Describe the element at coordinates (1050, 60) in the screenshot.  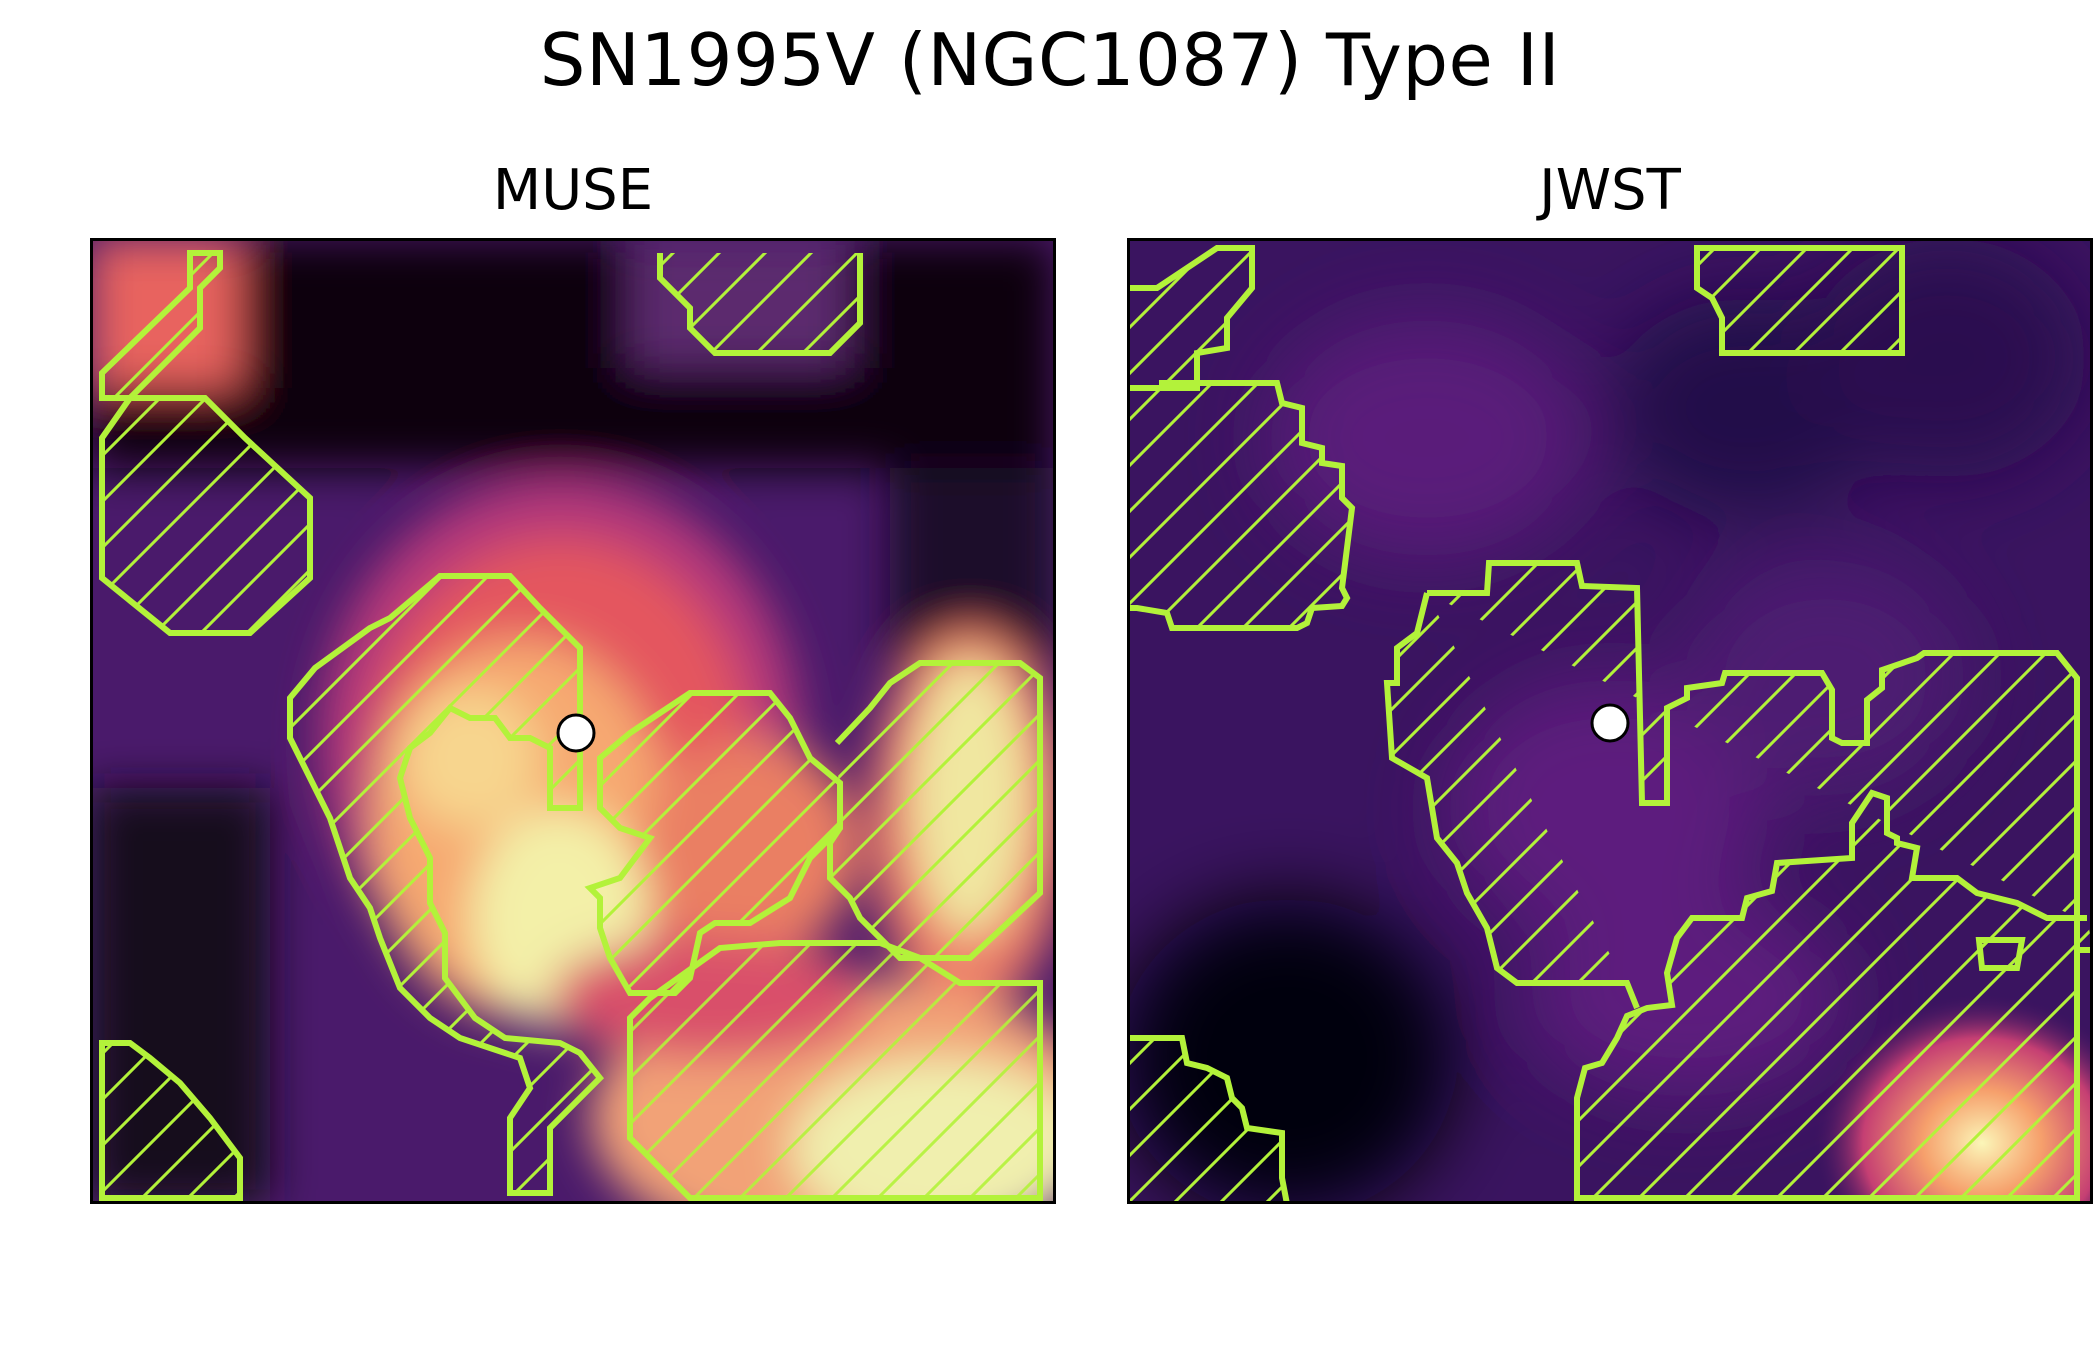
I see `figure-title: SN1995V (NGC1087) Type II` at that location.